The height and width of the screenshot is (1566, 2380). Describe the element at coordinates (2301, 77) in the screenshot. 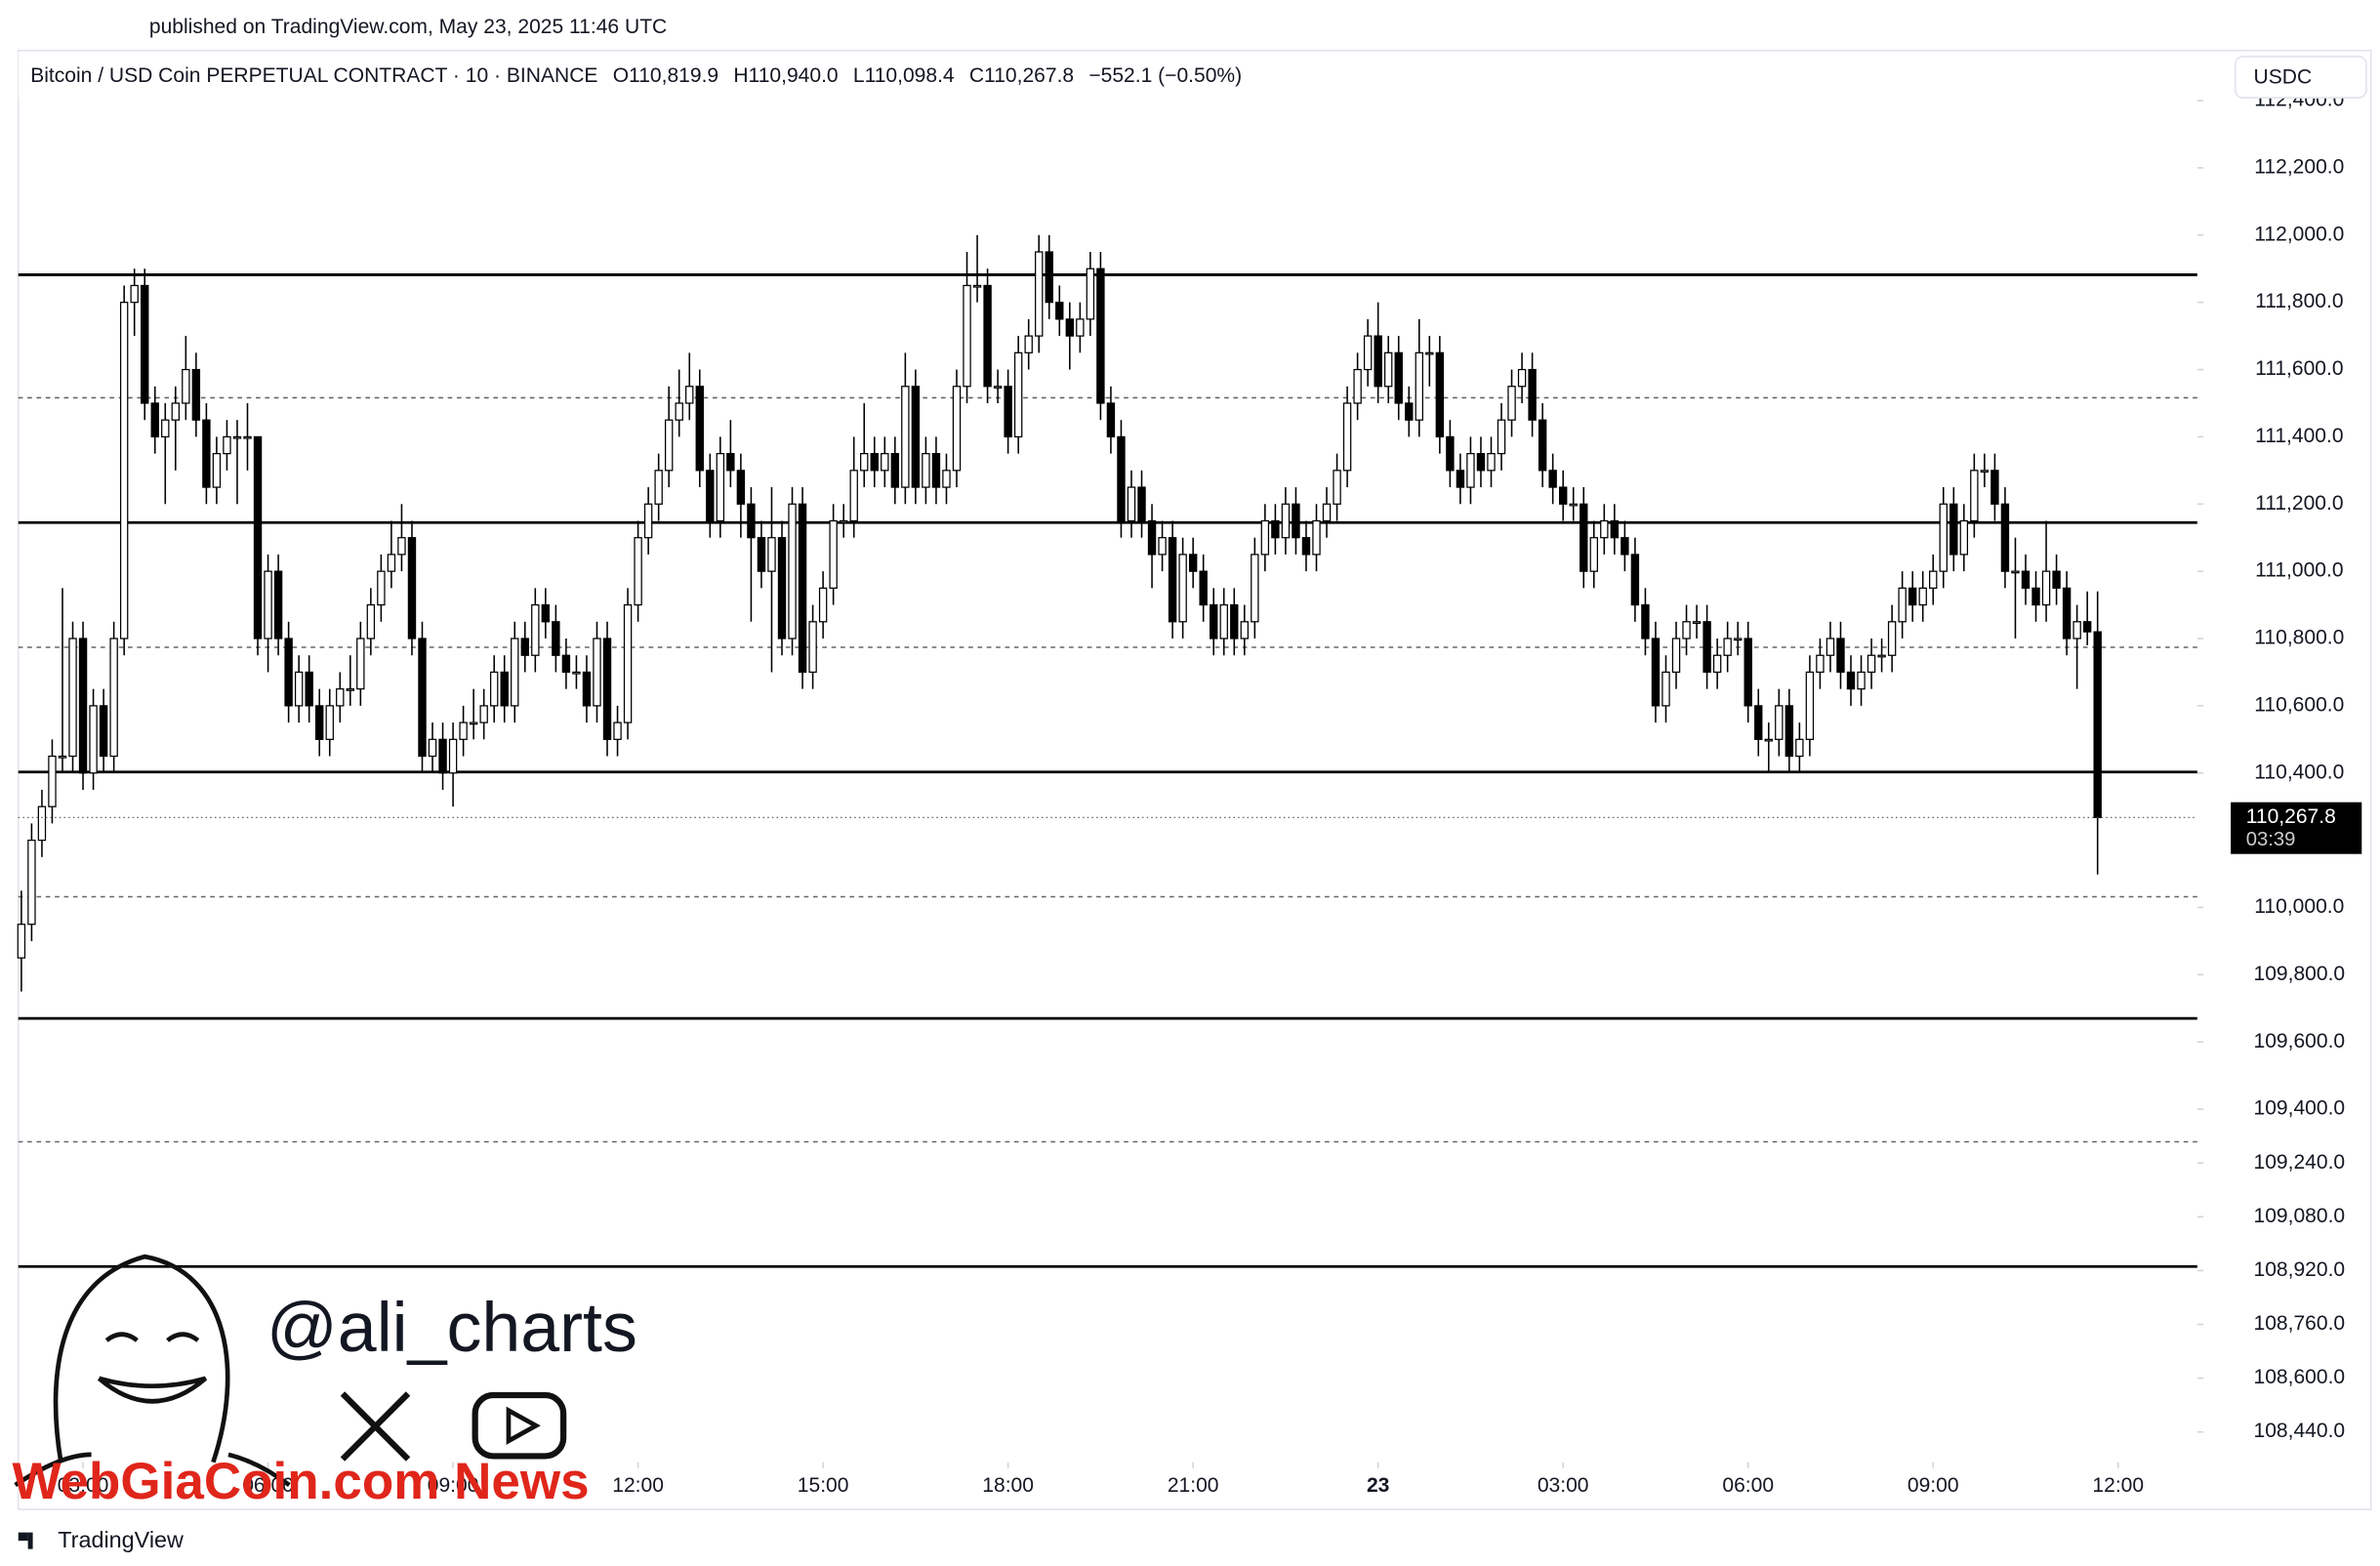

I see `currency-button` at that location.